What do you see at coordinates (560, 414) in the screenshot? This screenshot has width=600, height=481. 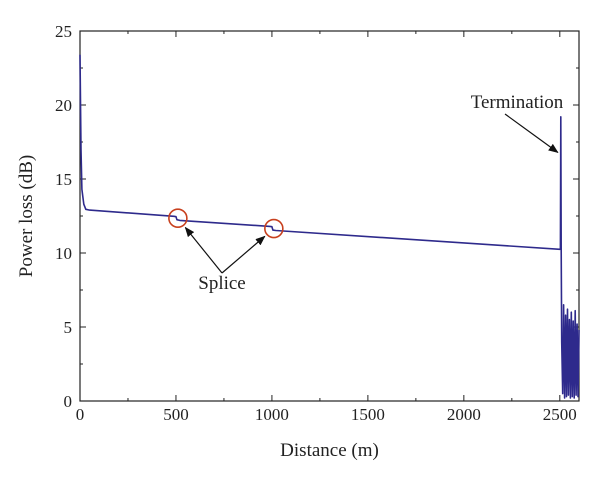 I see `x-tick-label: 2500` at bounding box center [560, 414].